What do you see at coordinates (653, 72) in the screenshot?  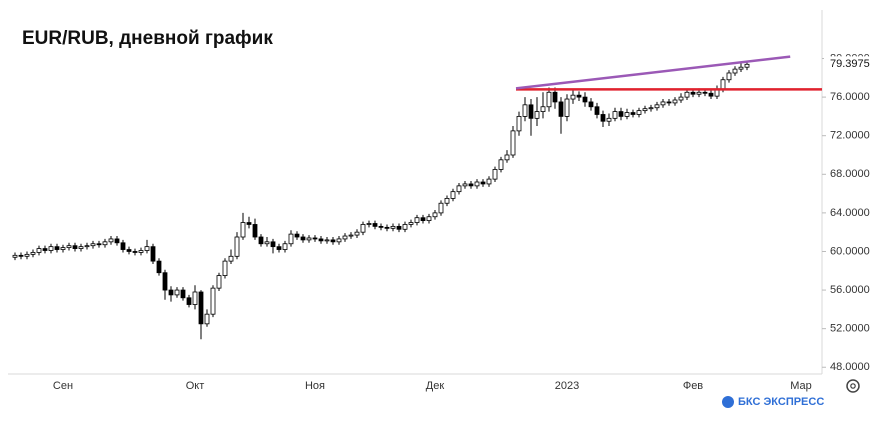 I see `annotation-line` at bounding box center [653, 72].